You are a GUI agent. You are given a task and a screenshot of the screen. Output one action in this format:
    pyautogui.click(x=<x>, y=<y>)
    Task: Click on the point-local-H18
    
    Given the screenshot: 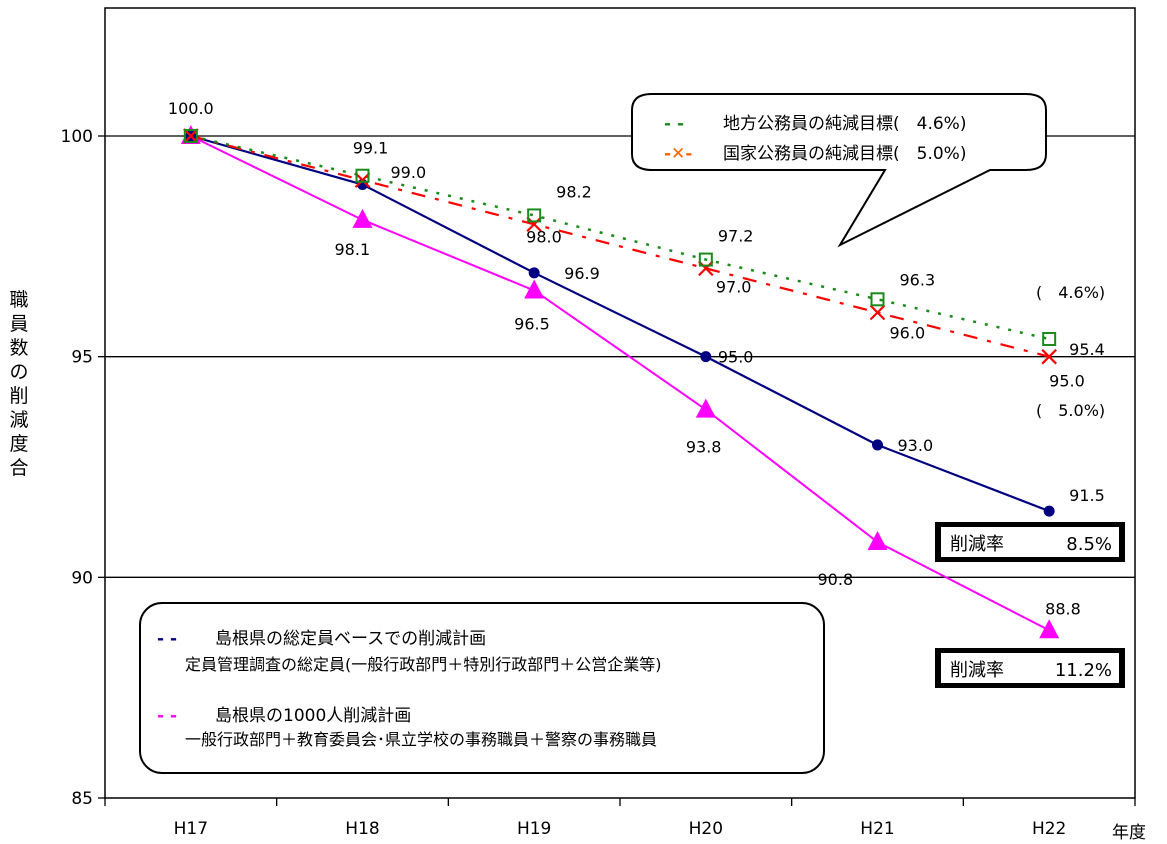 What is the action you would take?
    pyautogui.click(x=362, y=175)
    